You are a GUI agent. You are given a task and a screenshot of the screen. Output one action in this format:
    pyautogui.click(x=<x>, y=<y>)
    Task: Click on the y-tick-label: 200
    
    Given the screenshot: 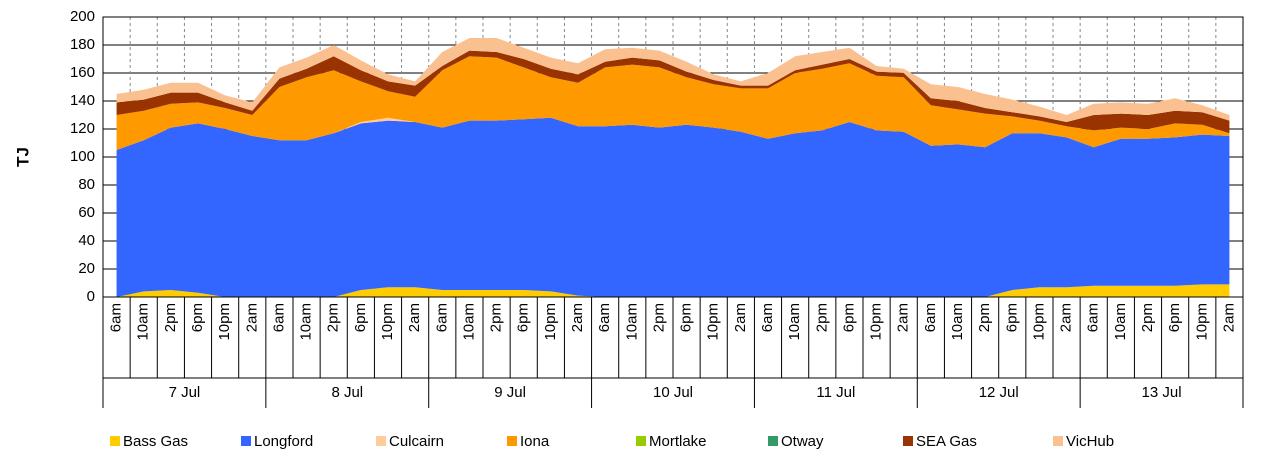 What is the action you would take?
    pyautogui.click(x=82, y=16)
    